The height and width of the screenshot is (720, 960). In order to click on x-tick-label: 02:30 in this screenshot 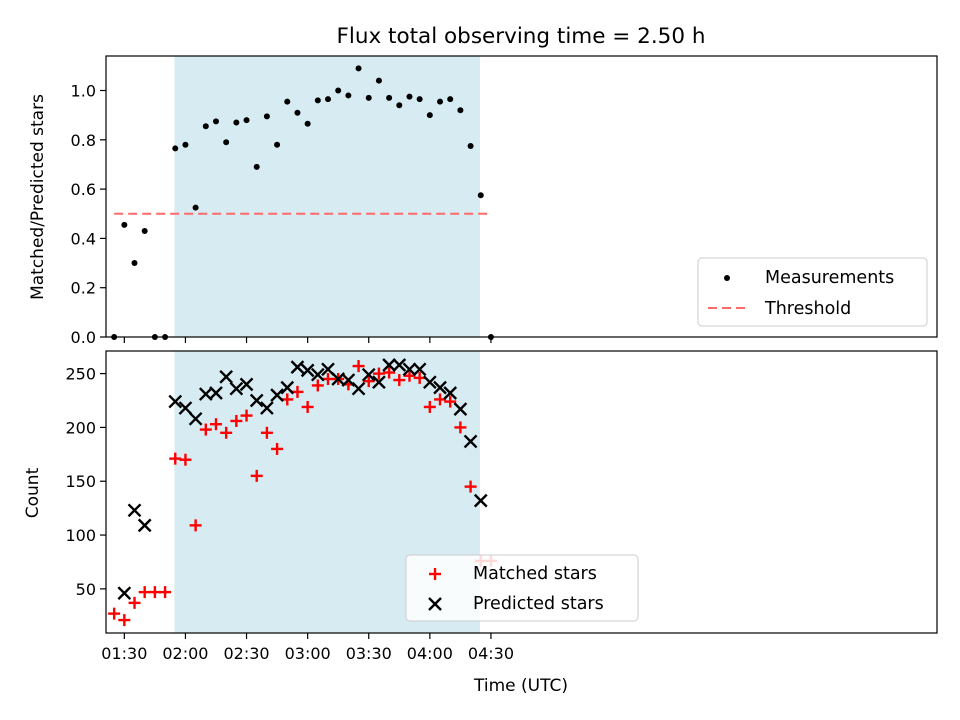, I will do `click(246, 653)`.